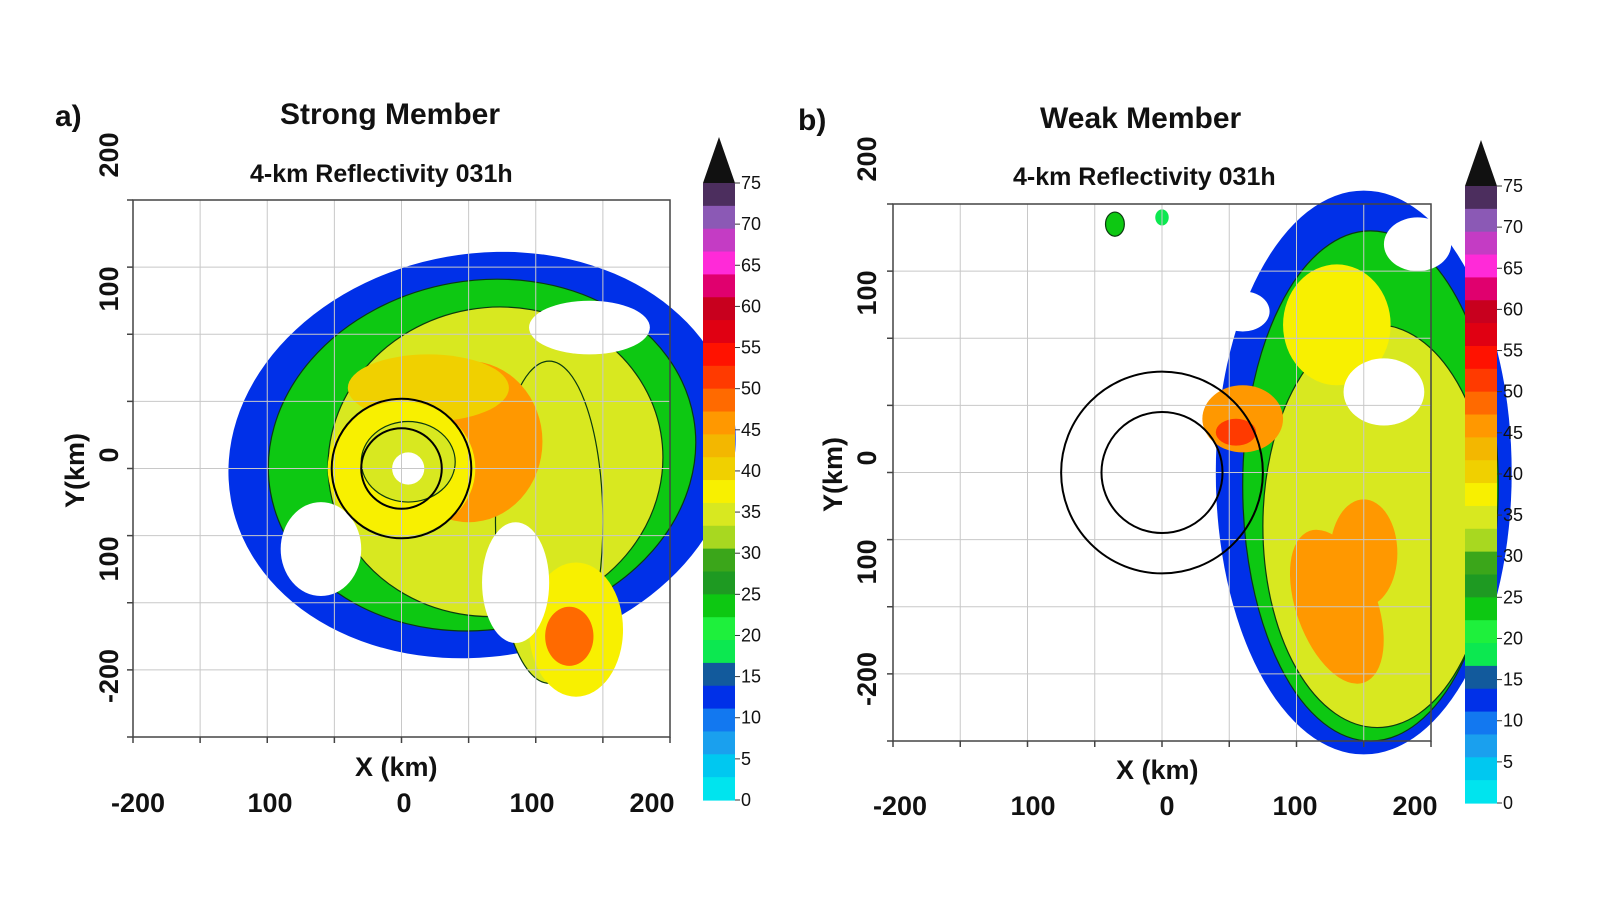 The height and width of the screenshot is (901, 1600). I want to click on y-tick-label: 200, so click(867, 159).